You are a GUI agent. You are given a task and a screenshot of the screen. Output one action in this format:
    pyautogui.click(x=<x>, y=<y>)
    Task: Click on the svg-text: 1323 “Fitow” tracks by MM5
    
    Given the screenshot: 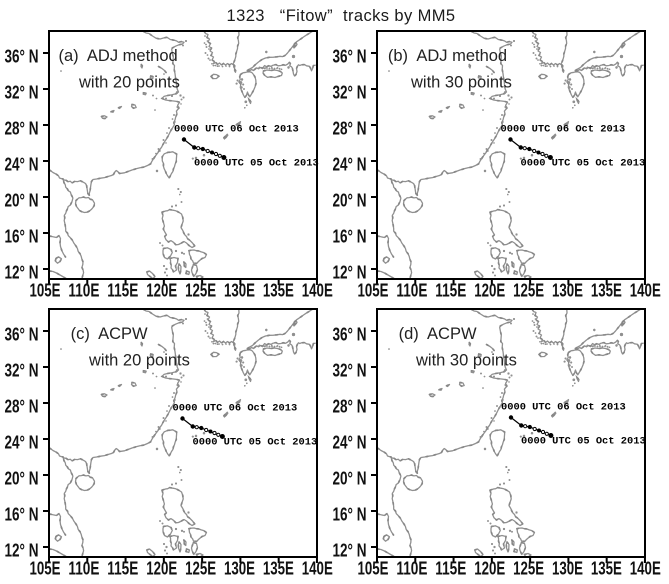 What is the action you would take?
    pyautogui.click(x=341, y=16)
    